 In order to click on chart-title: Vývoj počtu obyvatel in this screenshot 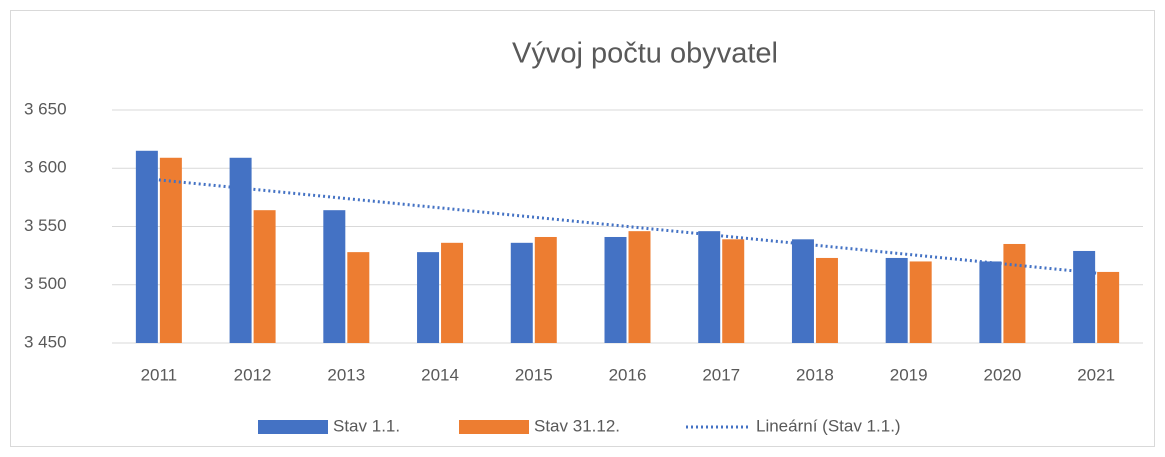, I will do `click(645, 54)`.